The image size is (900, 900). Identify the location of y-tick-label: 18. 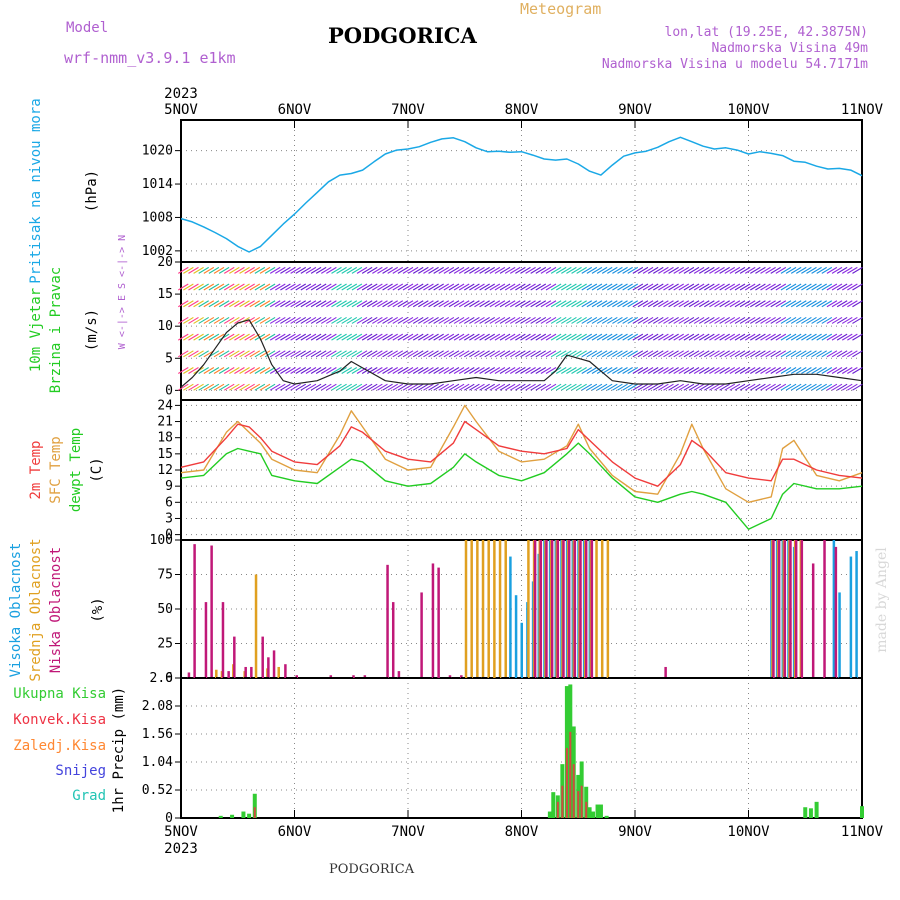
(165, 438).